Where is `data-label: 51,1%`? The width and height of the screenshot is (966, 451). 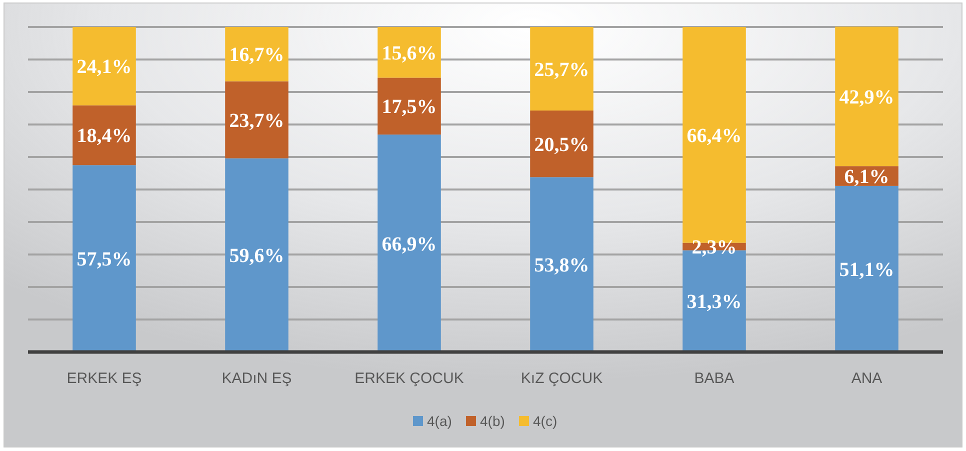
data-label: 51,1% is located at coordinates (866, 269).